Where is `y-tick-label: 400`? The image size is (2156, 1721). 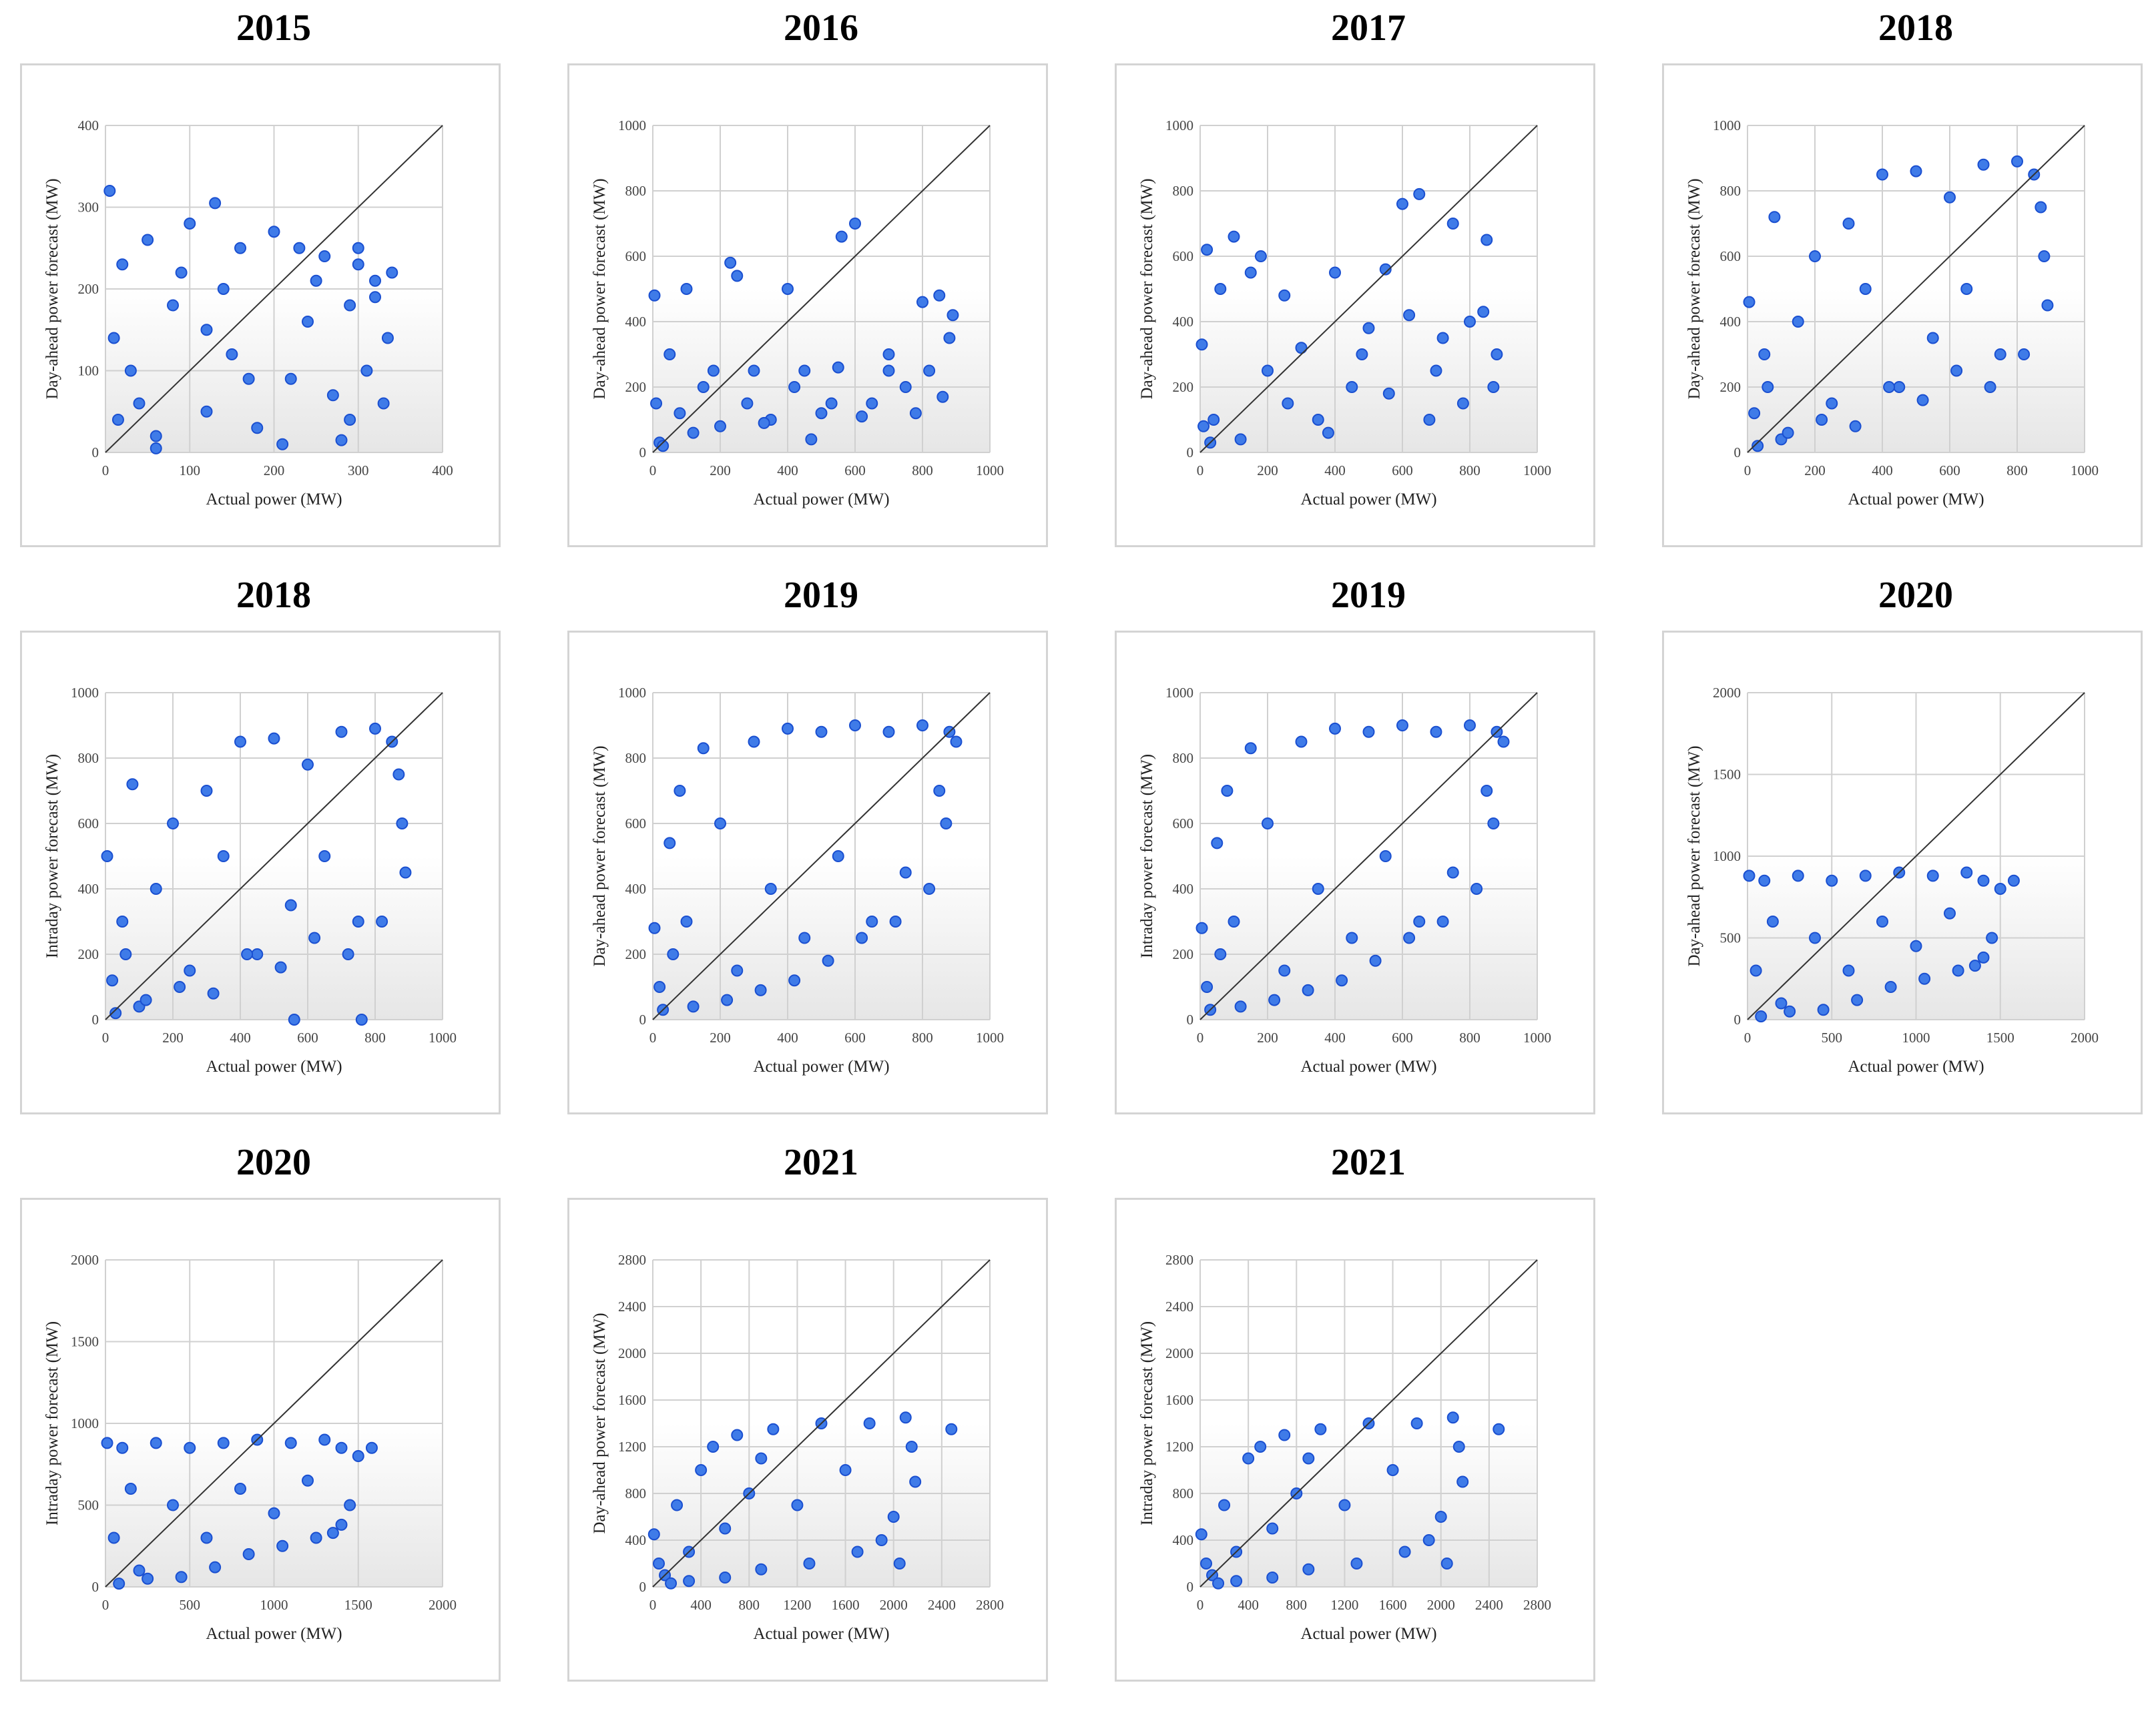
y-tick-label: 400 is located at coordinates (636, 322).